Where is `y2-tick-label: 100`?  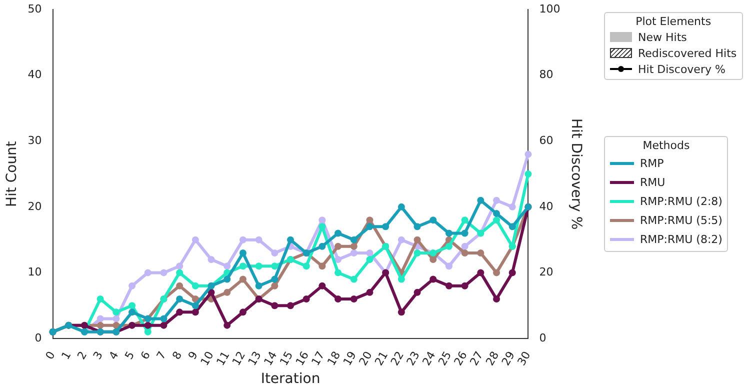
y2-tick-label: 100 is located at coordinates (549, 9).